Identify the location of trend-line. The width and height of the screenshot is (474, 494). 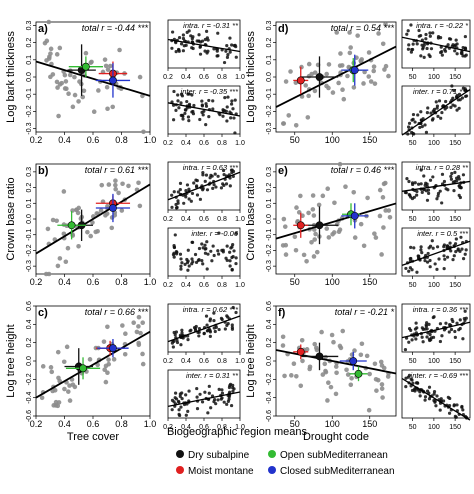
(93, 78).